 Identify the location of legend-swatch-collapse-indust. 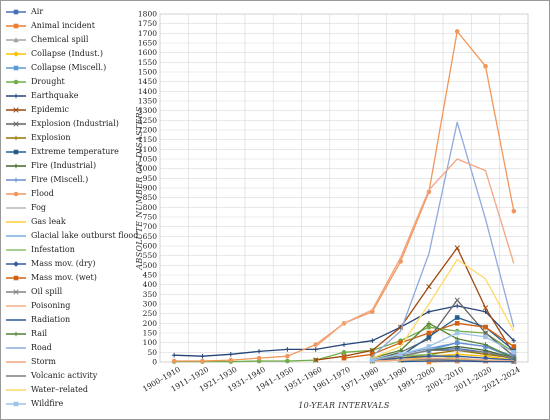
(16, 54).